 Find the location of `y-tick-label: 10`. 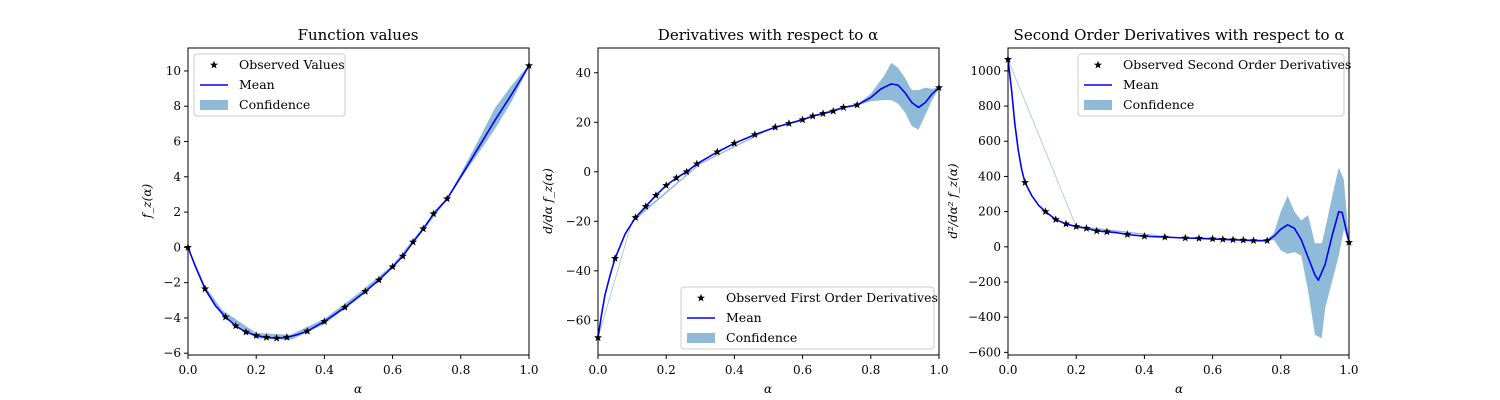

y-tick-label: 10 is located at coordinates (173, 71).